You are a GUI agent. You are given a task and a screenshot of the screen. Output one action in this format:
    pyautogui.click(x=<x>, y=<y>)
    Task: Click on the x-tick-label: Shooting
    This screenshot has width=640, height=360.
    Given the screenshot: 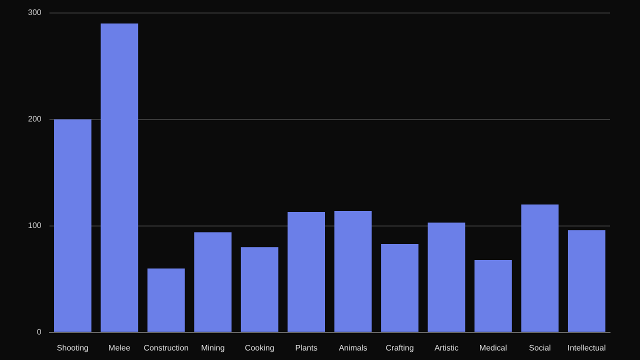 What is the action you would take?
    pyautogui.click(x=72, y=347)
    